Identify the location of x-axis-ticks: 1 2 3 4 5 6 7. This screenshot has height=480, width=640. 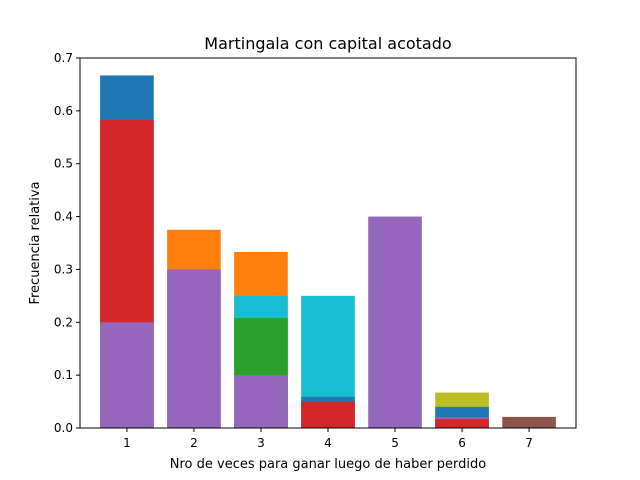
(328, 439).